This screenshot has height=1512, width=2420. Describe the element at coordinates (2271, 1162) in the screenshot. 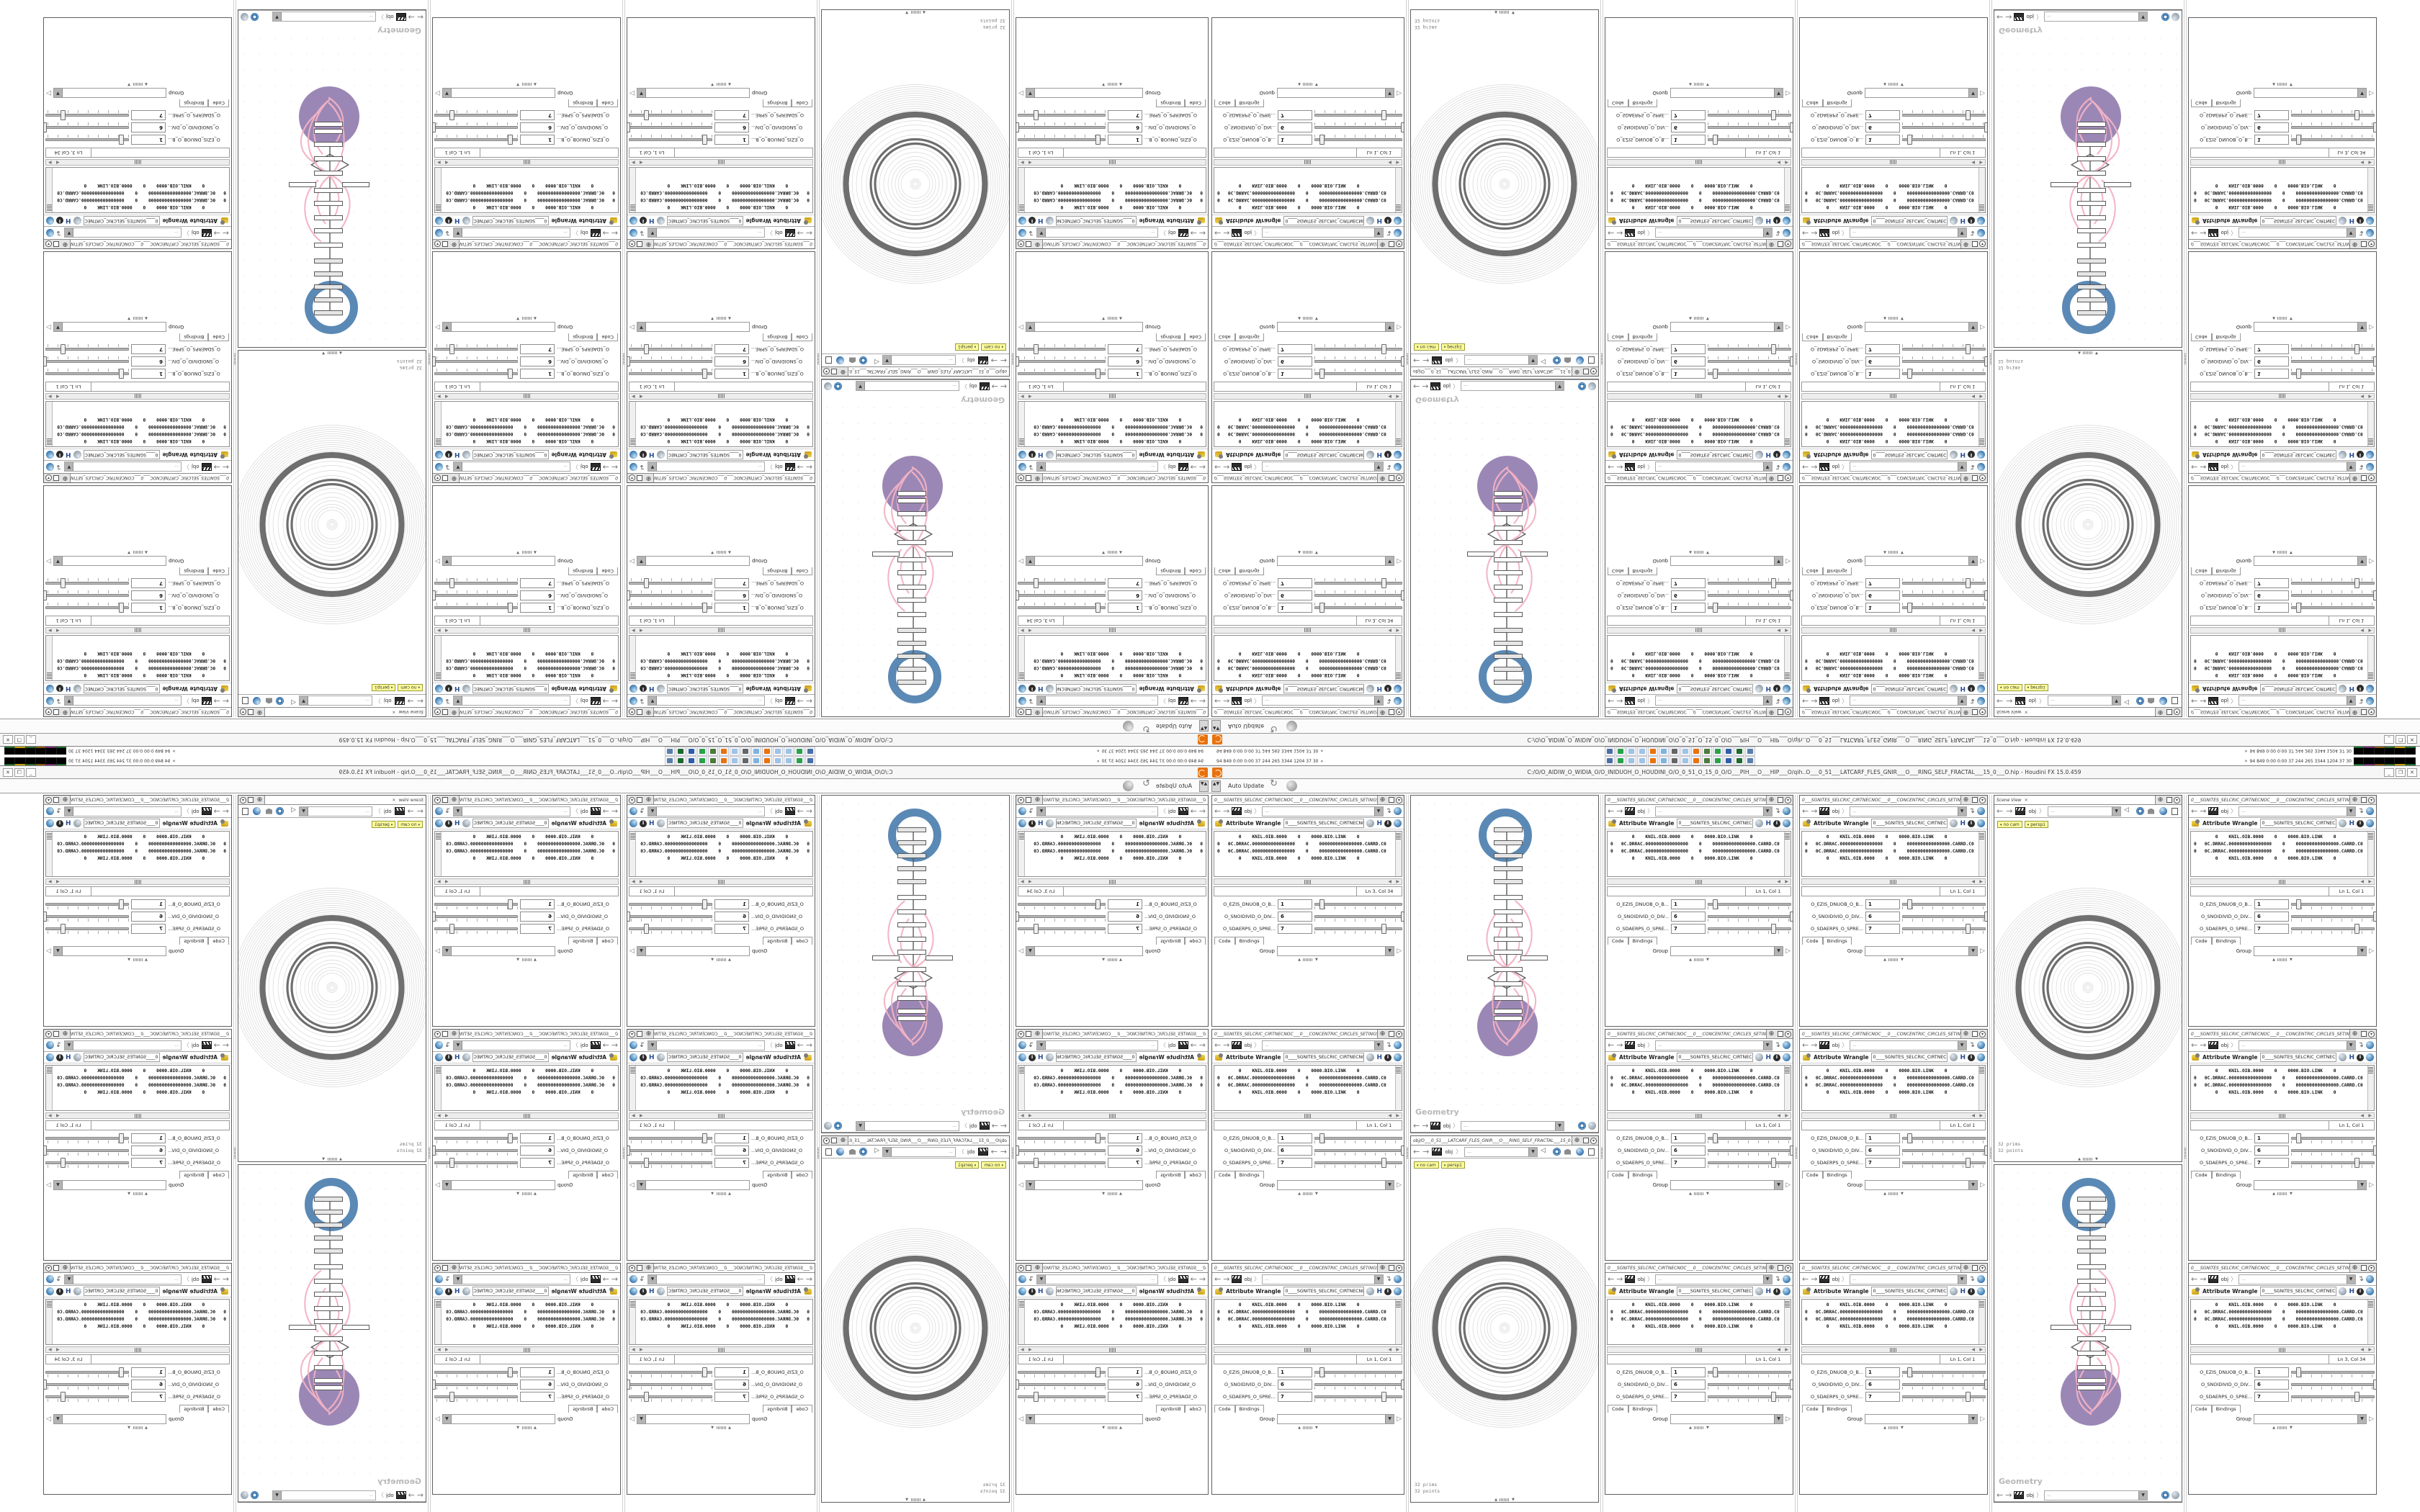

I see `parameter-value-input: 7` at that location.